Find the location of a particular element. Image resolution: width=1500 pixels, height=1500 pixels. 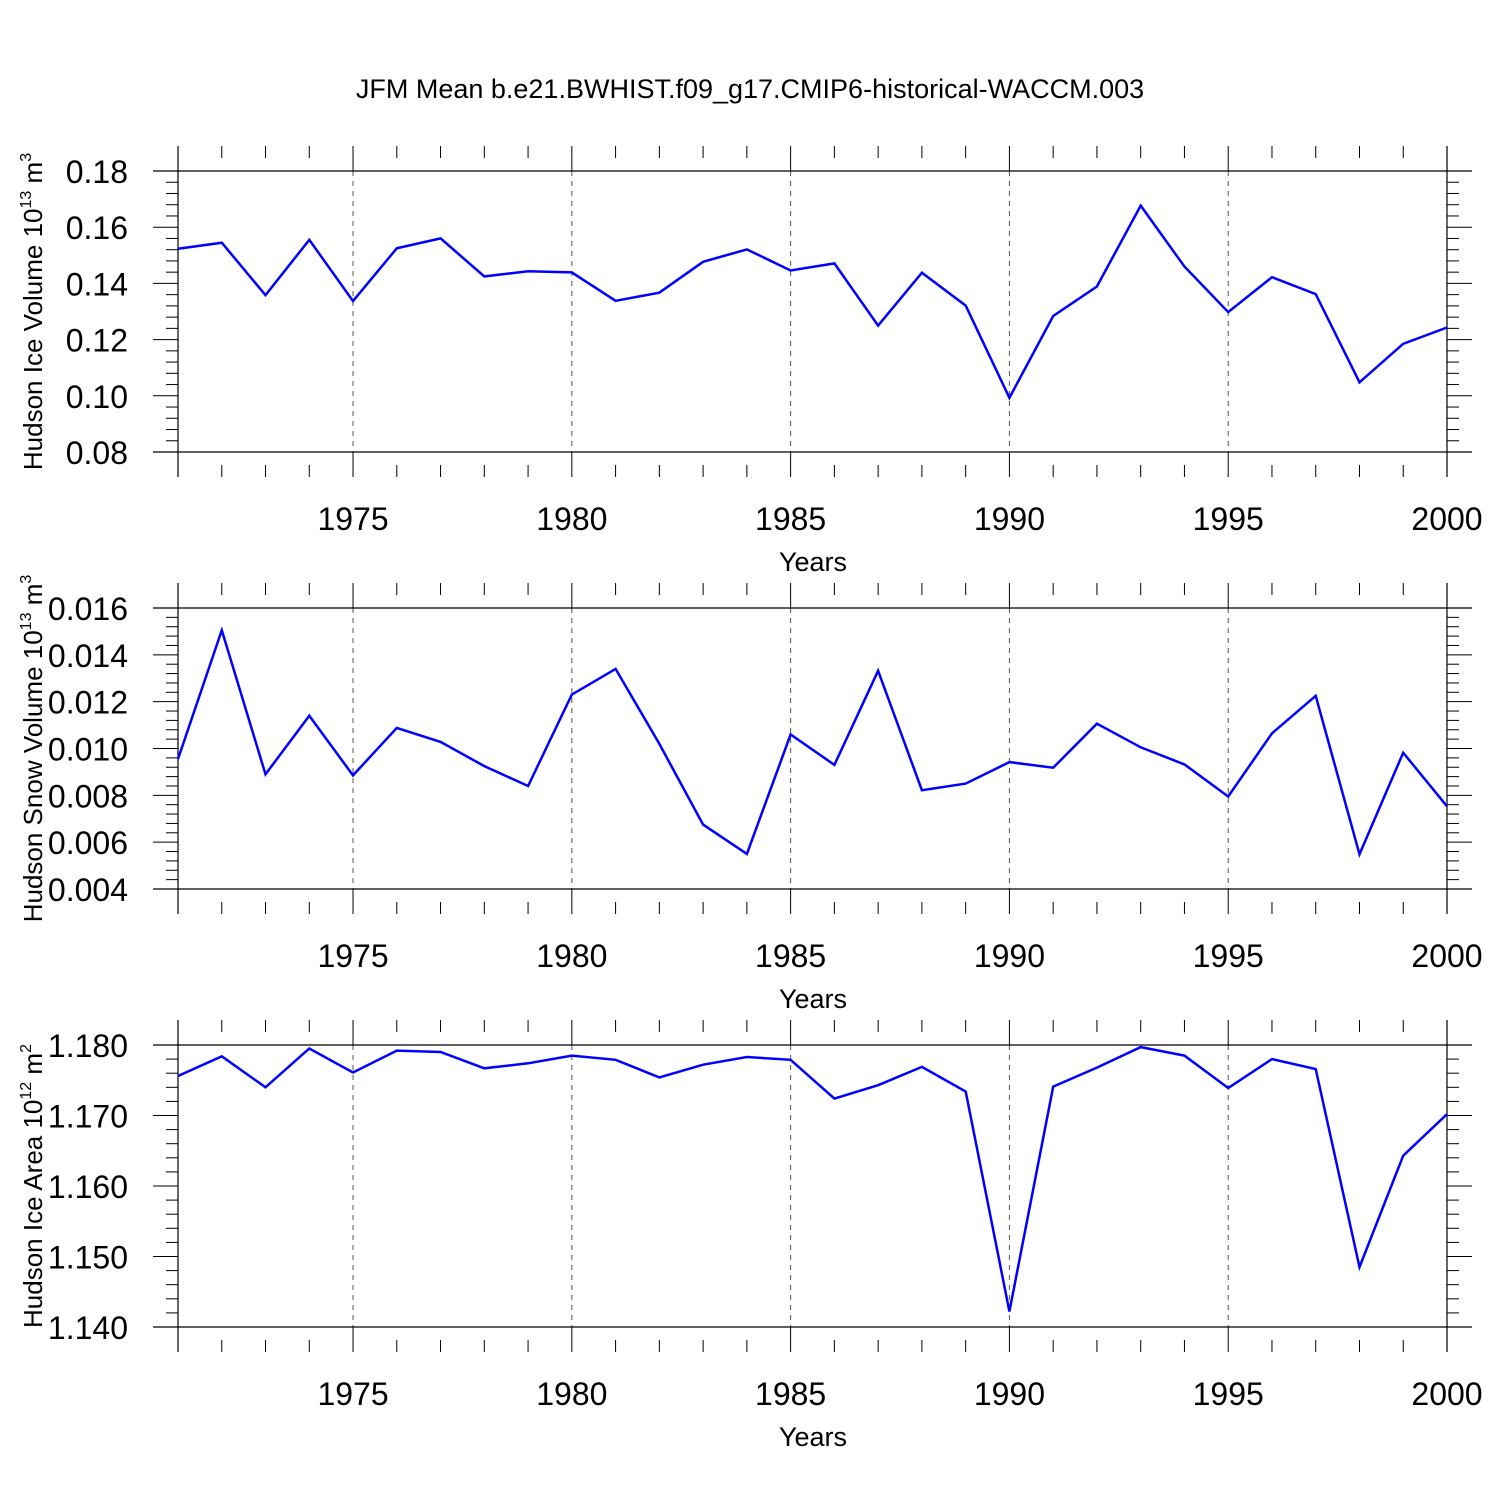

y-tick-label: 0.08 is located at coordinates (97, 453).